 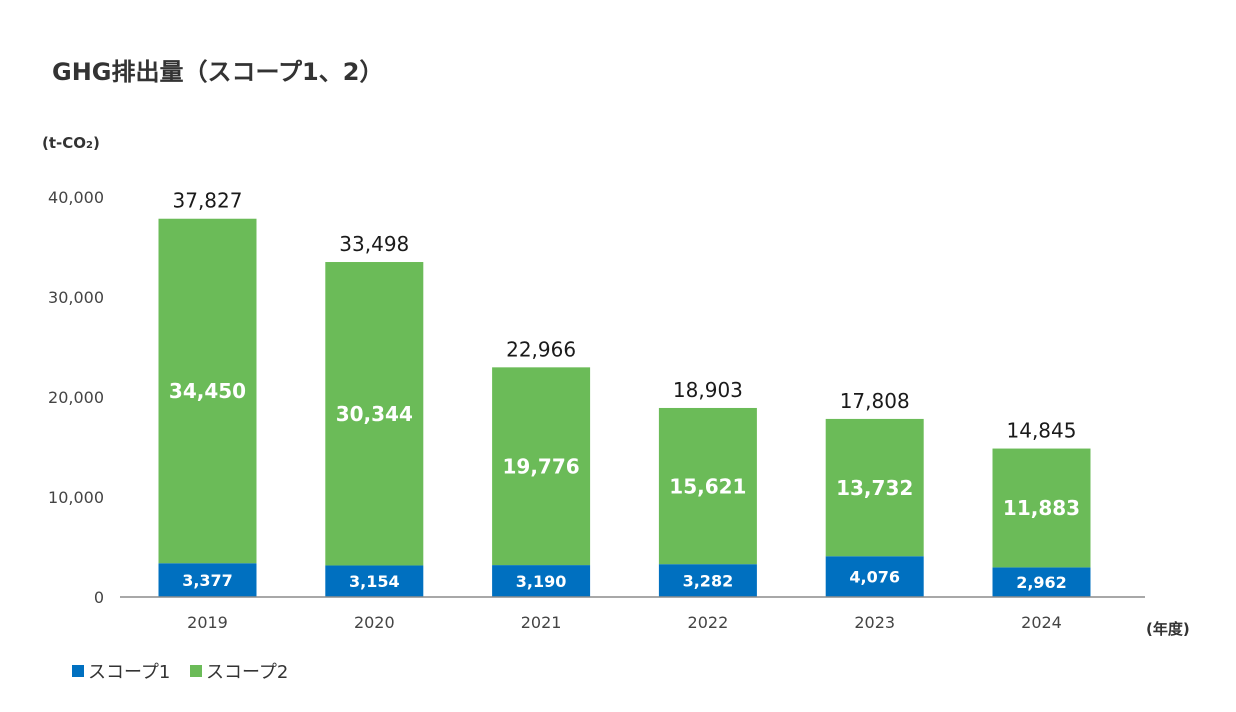 What do you see at coordinates (78, 671) in the screenshot?
I see `legend-swatch-scope1` at bounding box center [78, 671].